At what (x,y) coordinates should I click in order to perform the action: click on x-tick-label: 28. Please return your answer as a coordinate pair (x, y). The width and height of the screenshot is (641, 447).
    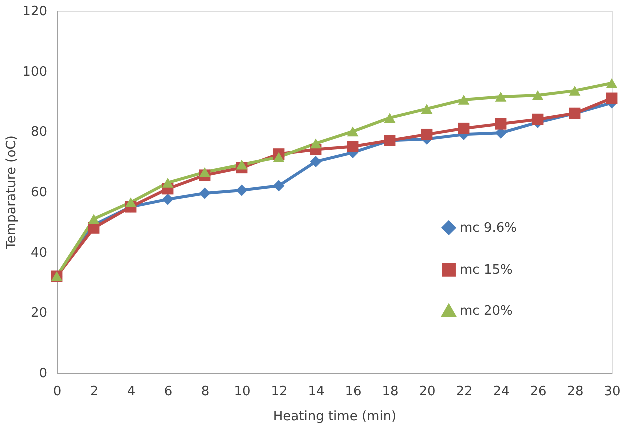
    Looking at the image, I should click on (575, 392).